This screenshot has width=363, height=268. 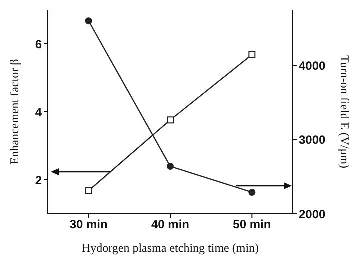 What do you see at coordinates (171, 248) in the screenshot?
I see `x-axis-title: Hydorgen plasma etching time (min)` at bounding box center [171, 248].